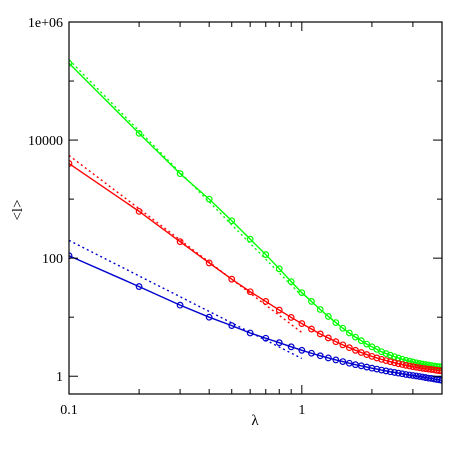  Describe the element at coordinates (186, 299) in the screenshot. I see `fit-line` at that location.